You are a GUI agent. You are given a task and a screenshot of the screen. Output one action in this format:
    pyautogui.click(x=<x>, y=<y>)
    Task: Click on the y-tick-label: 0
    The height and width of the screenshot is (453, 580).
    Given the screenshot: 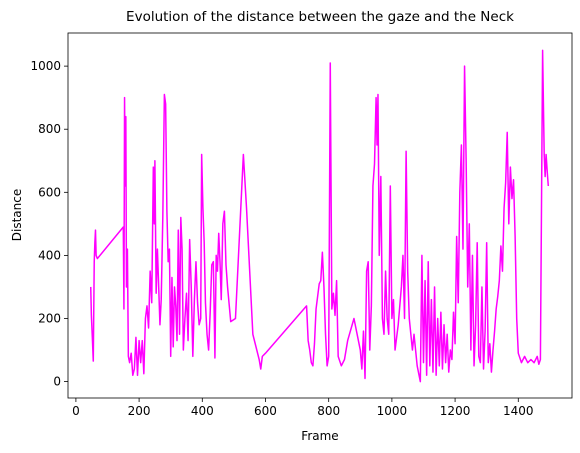 What is the action you would take?
    pyautogui.click(x=57, y=382)
    